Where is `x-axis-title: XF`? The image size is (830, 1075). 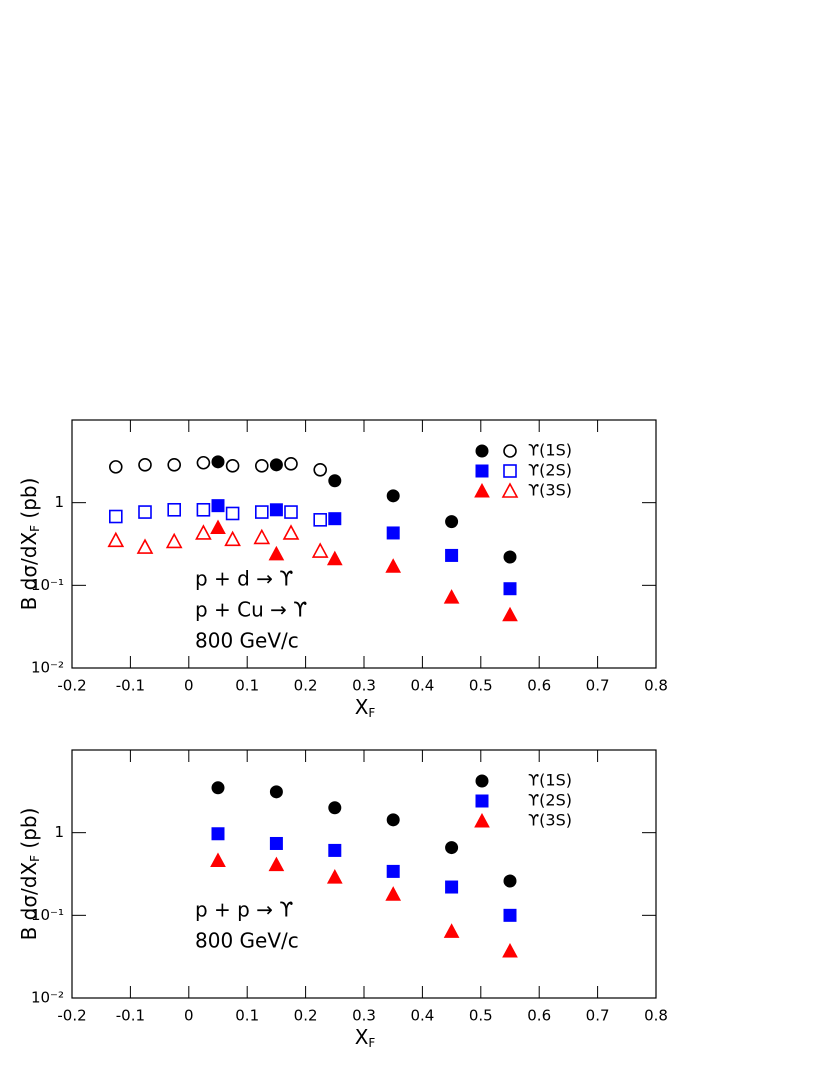 x-axis-title: XF is located at coordinates (365, 1037).